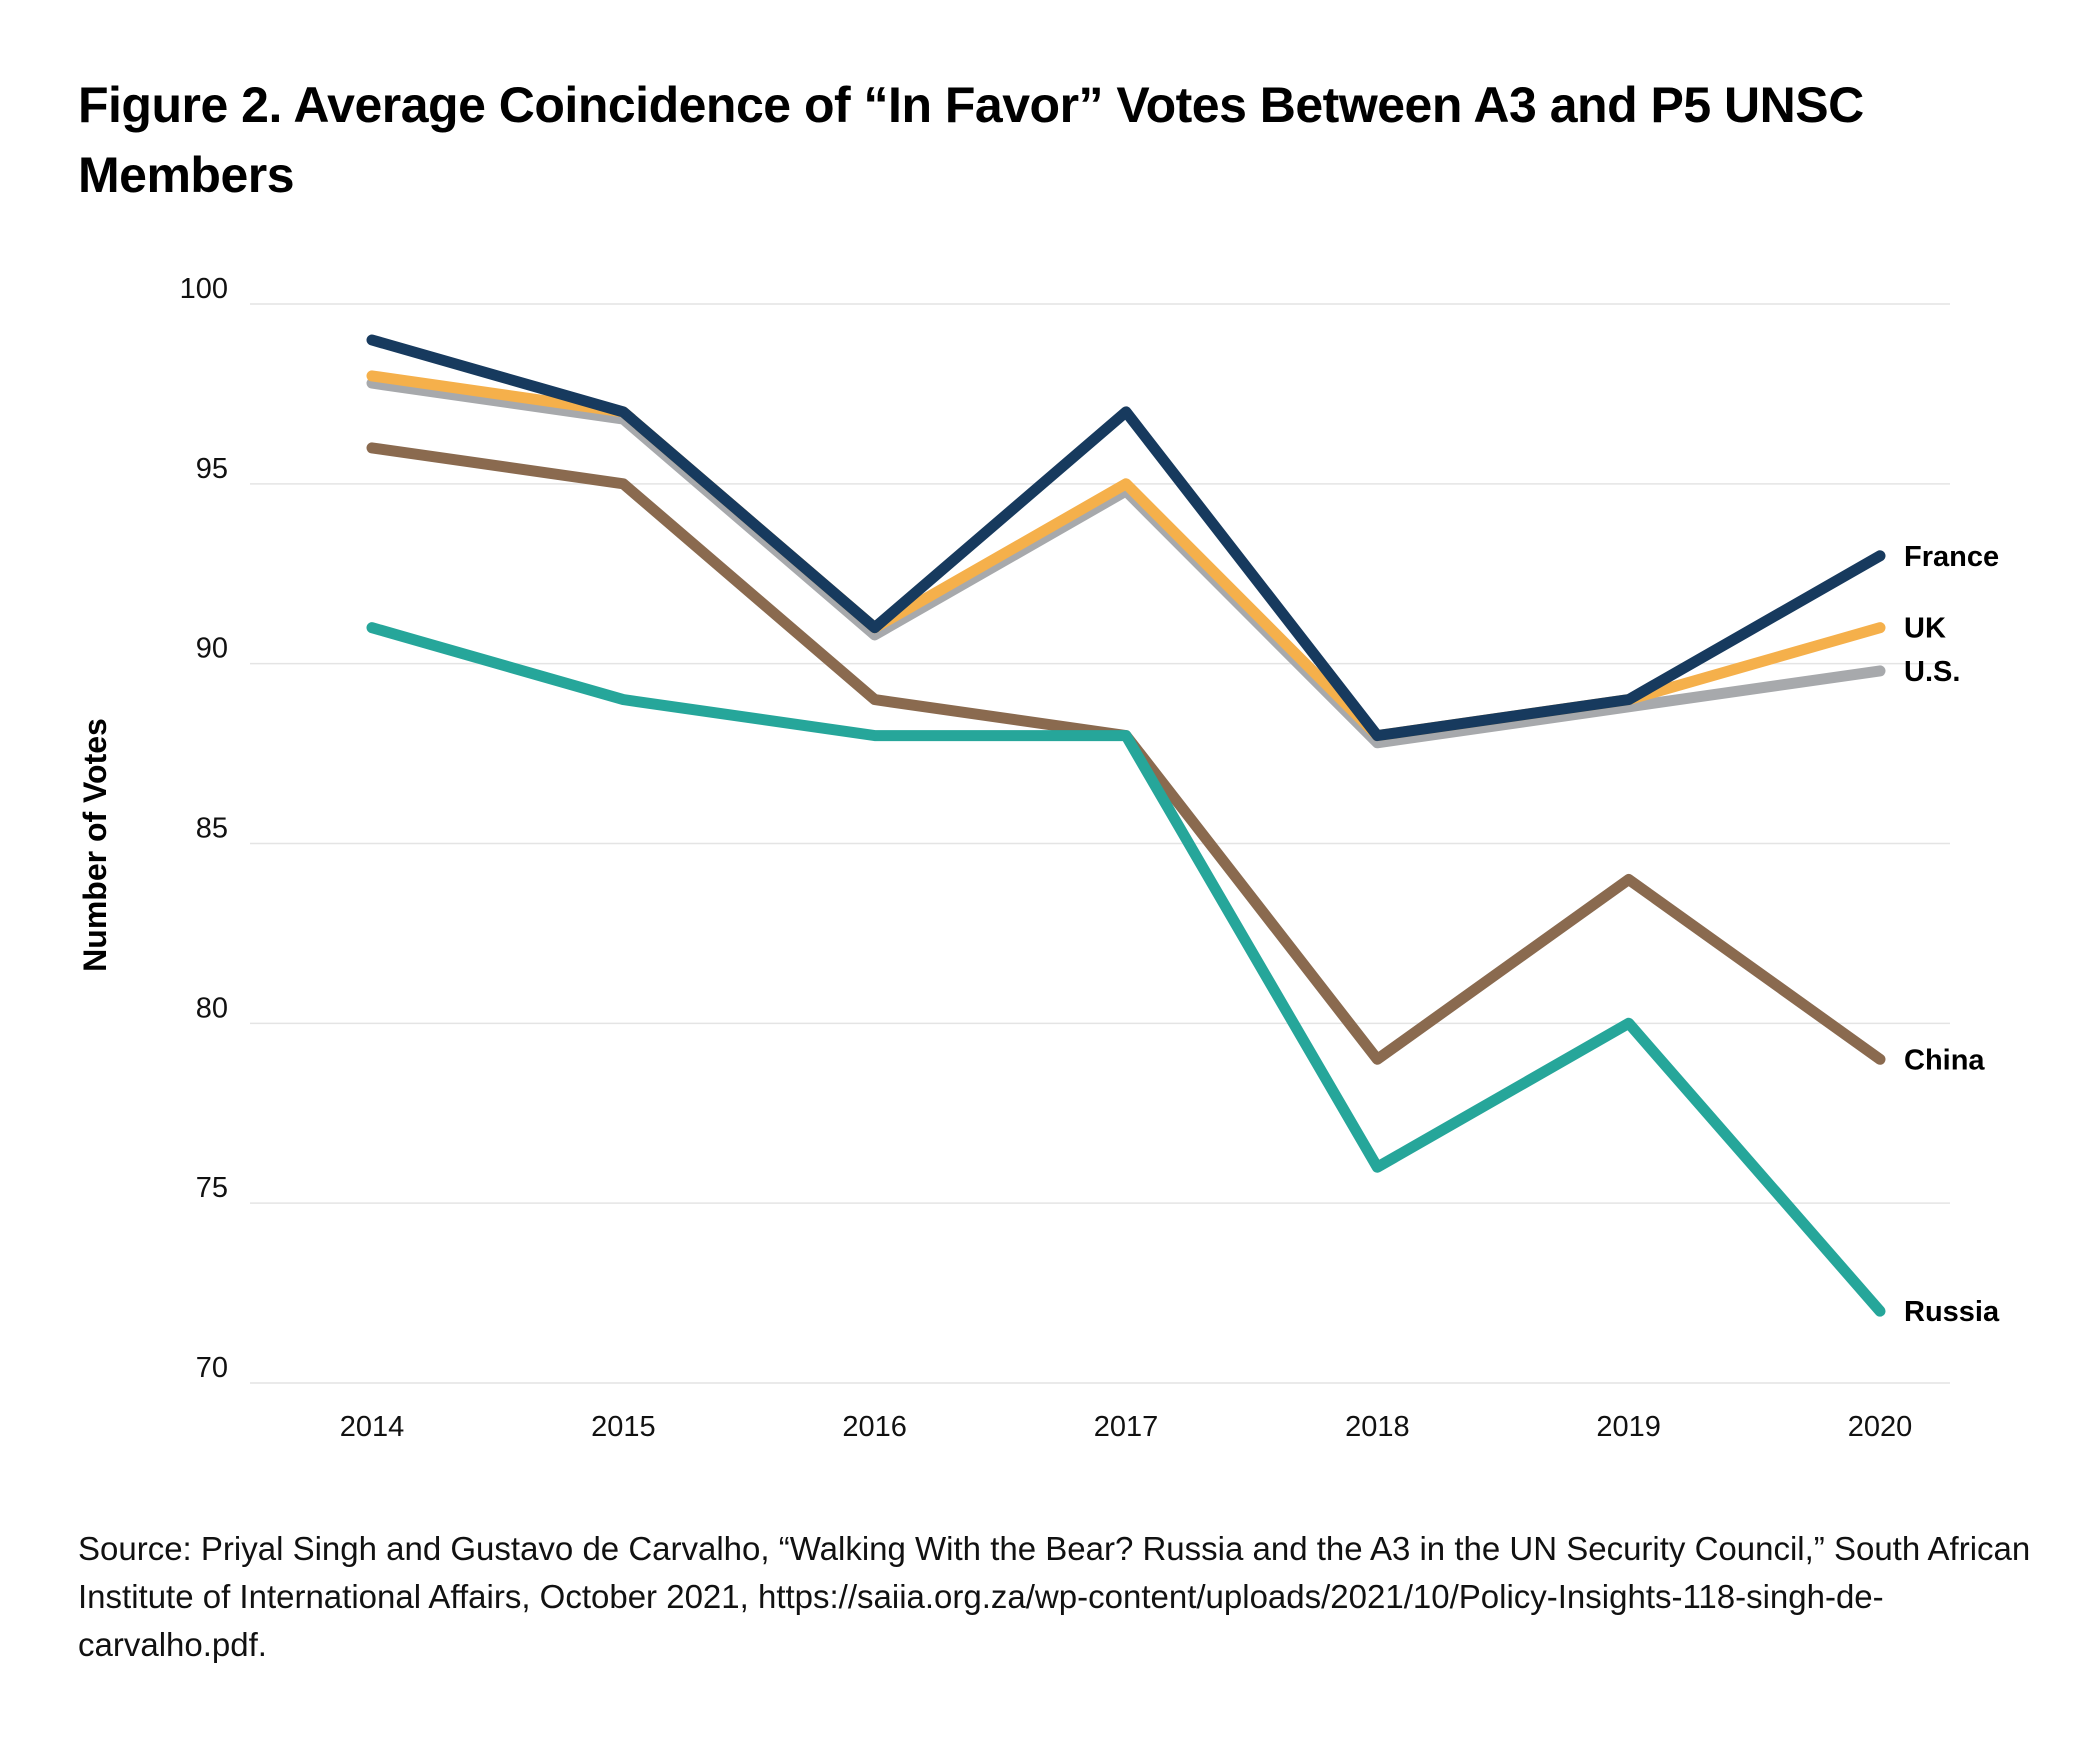 The height and width of the screenshot is (1738, 2084). Describe the element at coordinates (1925, 629) in the screenshot. I see `series-label-uk: UK` at that location.